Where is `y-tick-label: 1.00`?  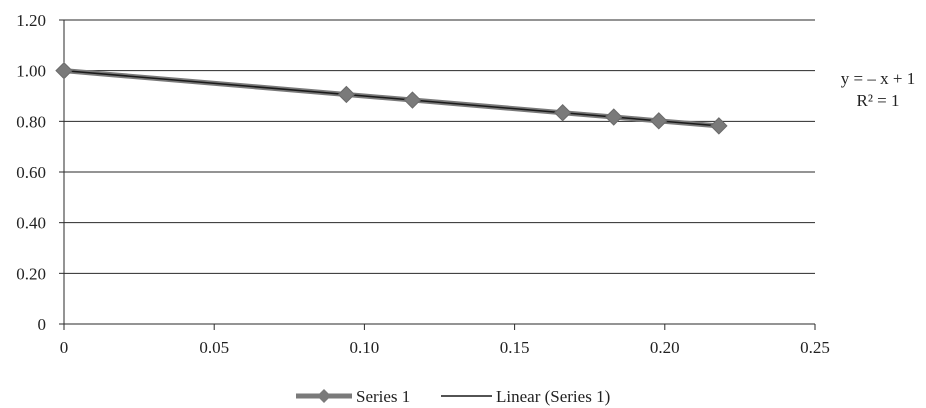 y-tick-label: 1.00 is located at coordinates (31, 71).